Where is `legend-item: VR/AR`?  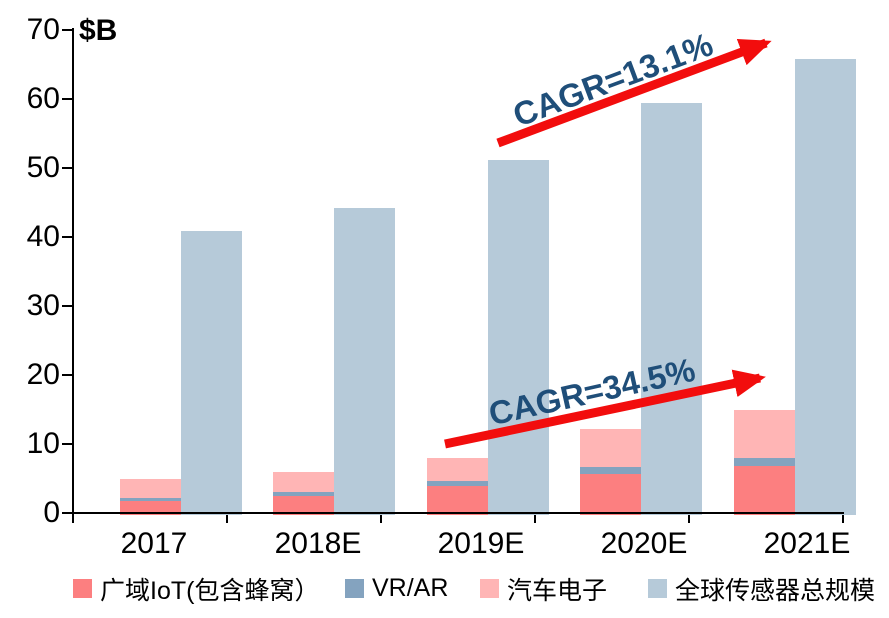
legend-item: VR/AR is located at coordinates (397, 588).